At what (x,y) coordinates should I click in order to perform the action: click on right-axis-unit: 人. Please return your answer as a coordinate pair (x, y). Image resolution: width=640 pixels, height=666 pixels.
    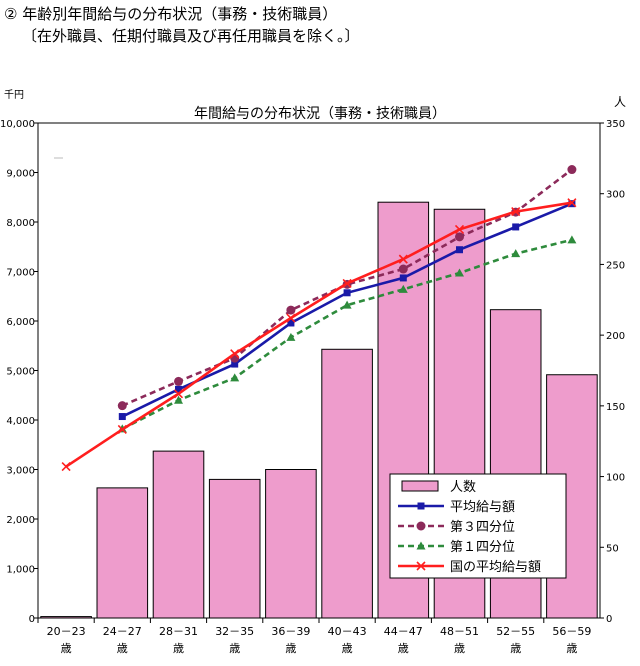
    Looking at the image, I should click on (620, 102).